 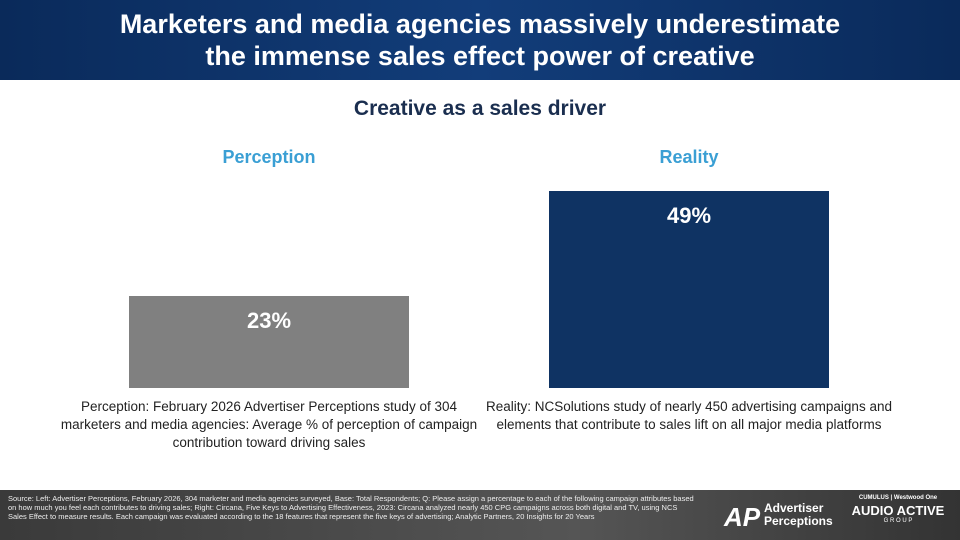 I want to click on value-label-reality: 49%, so click(x=689, y=216).